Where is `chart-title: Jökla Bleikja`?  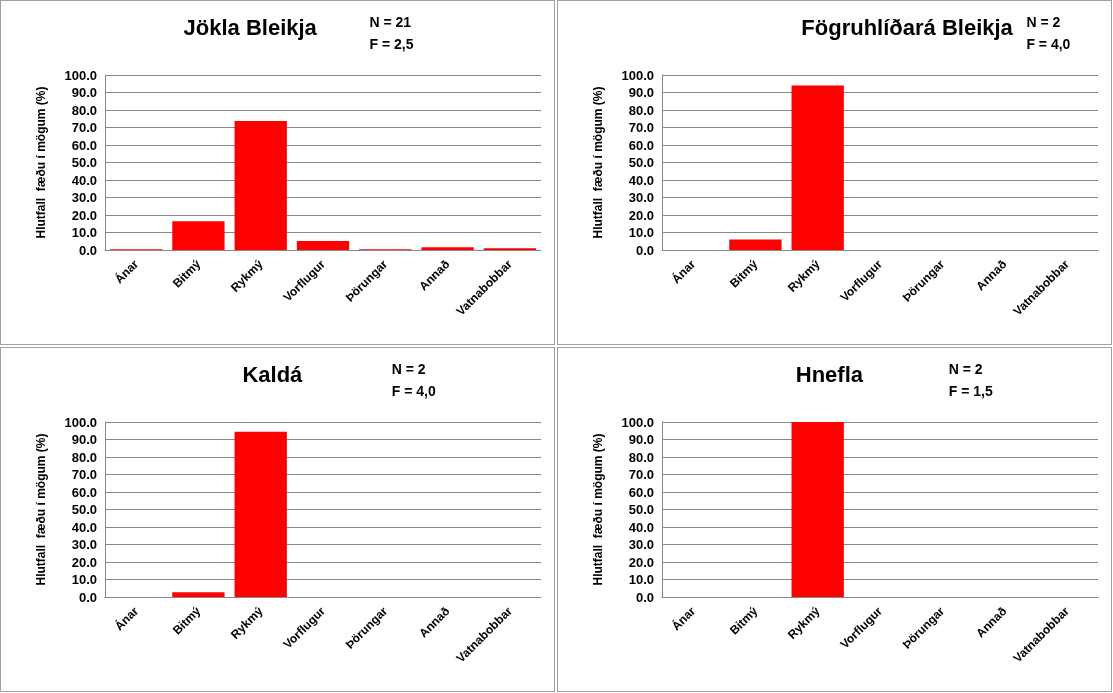 chart-title: Jökla Bleikja is located at coordinates (250, 27).